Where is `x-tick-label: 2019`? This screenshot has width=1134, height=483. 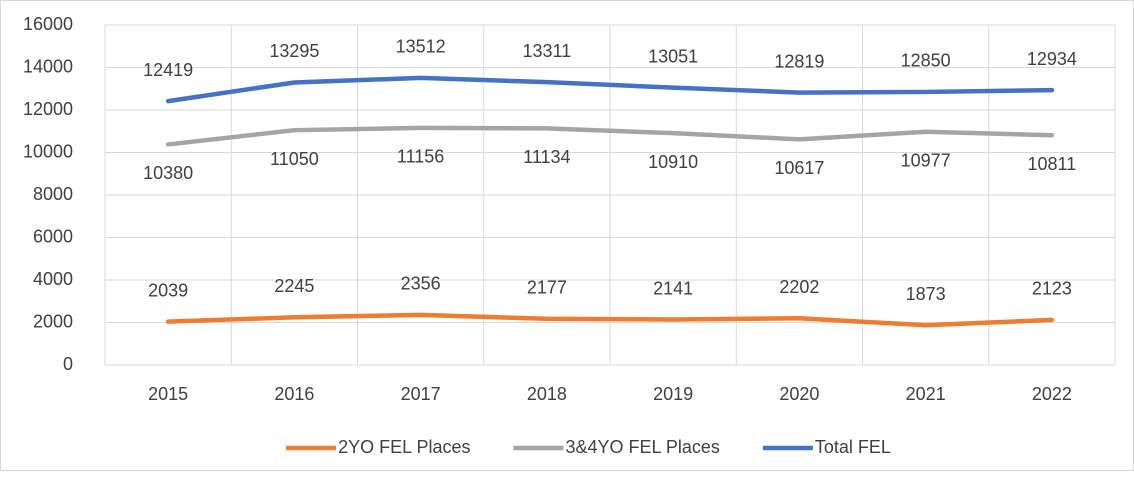 x-tick-label: 2019 is located at coordinates (673, 394).